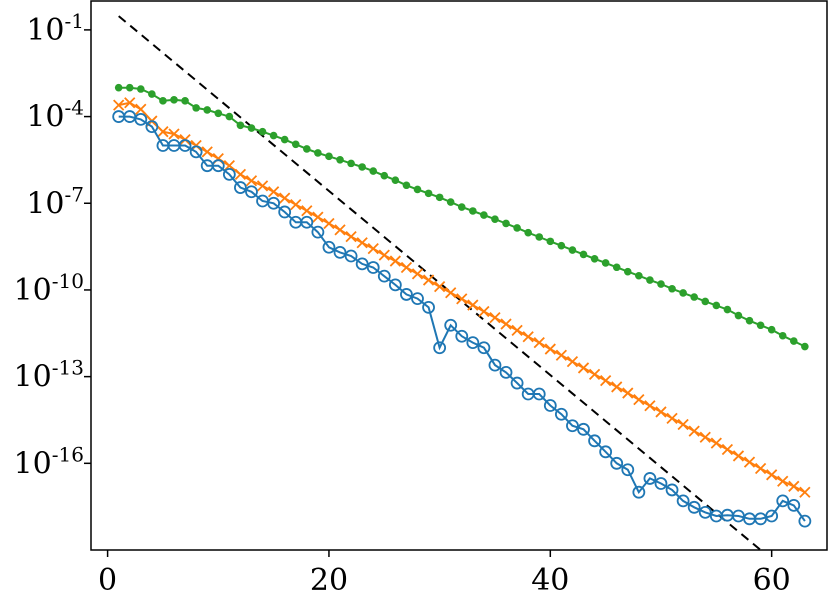 The image size is (830, 595). Describe the element at coordinates (55, 115) in the screenshot. I see `y-tick-label-1: 10⁻⁴` at that location.